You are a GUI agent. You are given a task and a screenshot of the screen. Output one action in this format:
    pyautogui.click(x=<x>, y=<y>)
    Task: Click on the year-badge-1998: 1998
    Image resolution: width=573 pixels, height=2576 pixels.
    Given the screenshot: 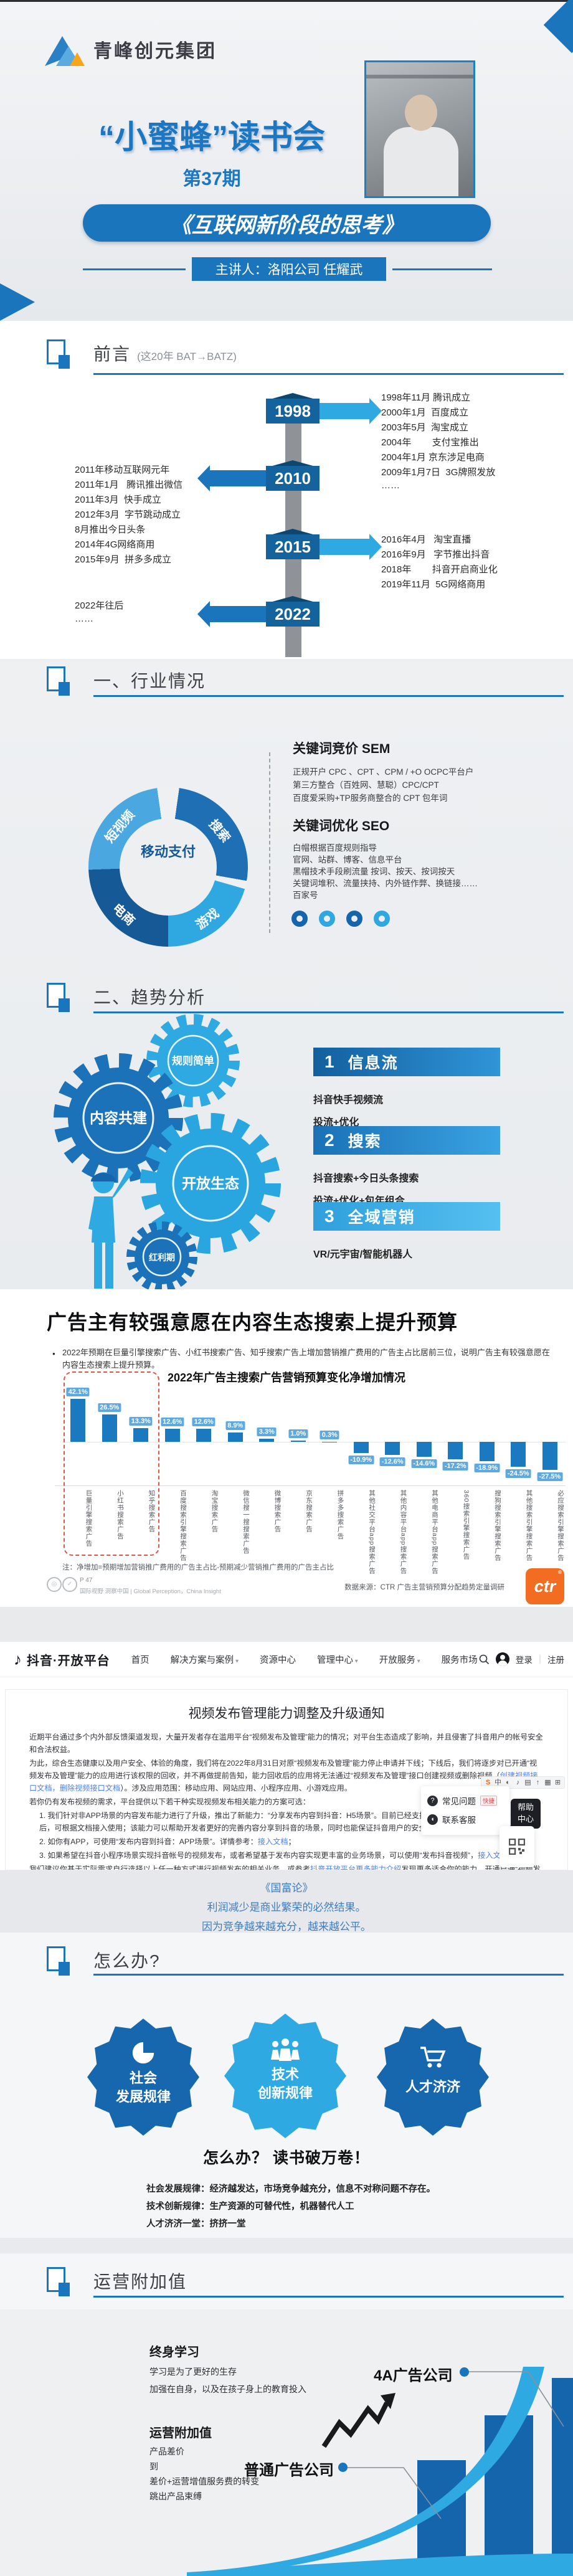 What is the action you would take?
    pyautogui.click(x=293, y=409)
    